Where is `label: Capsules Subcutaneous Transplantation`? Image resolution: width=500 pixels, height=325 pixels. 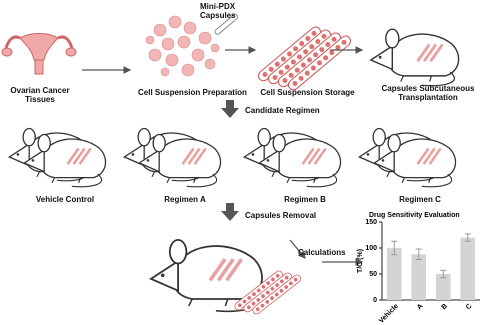
label: Capsules Subcutaneous Transplantation is located at coordinates (428, 93).